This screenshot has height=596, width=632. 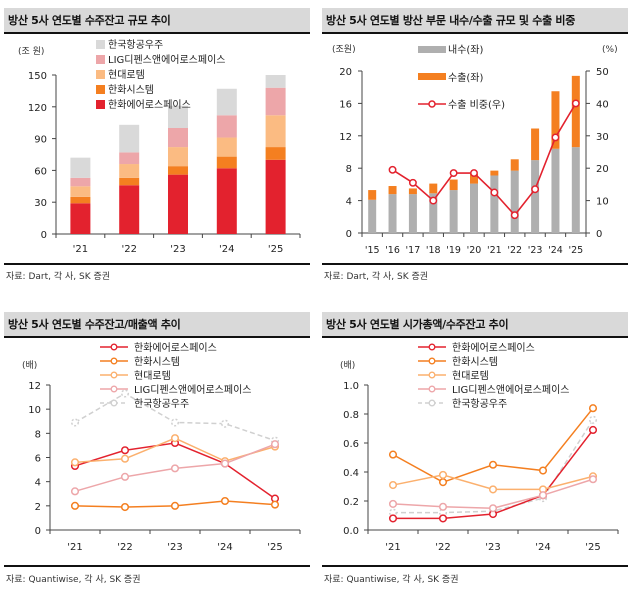 What do you see at coordinates (351, 531) in the screenshot?
I see `y-tick-label: 0.0` at bounding box center [351, 531].